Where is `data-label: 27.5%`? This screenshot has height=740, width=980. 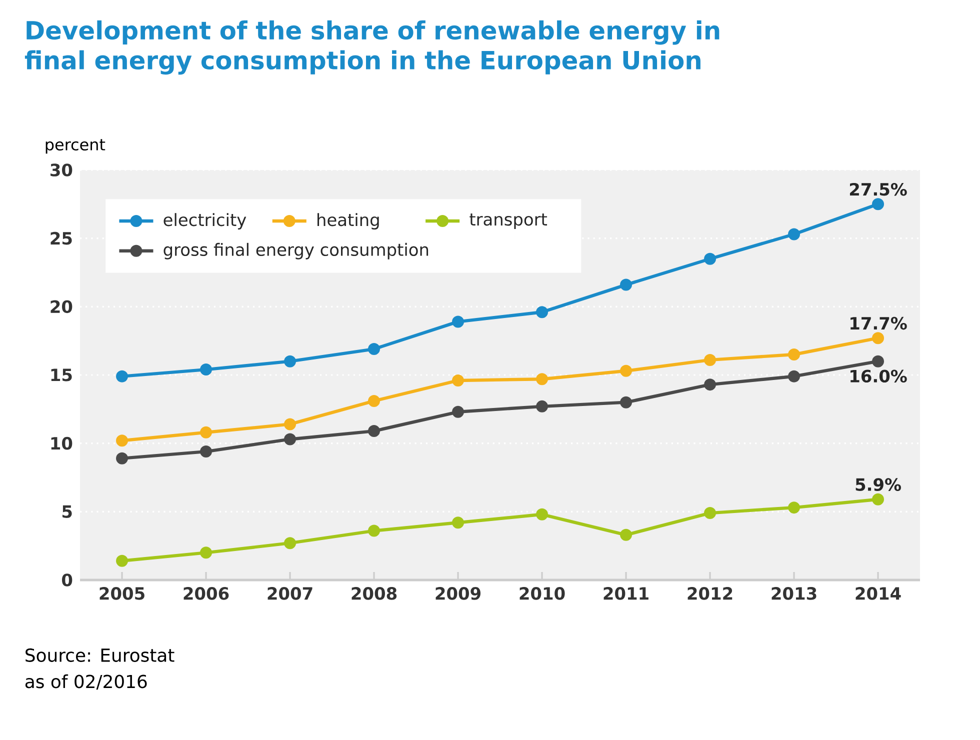 data-label: 27.5% is located at coordinates (878, 189).